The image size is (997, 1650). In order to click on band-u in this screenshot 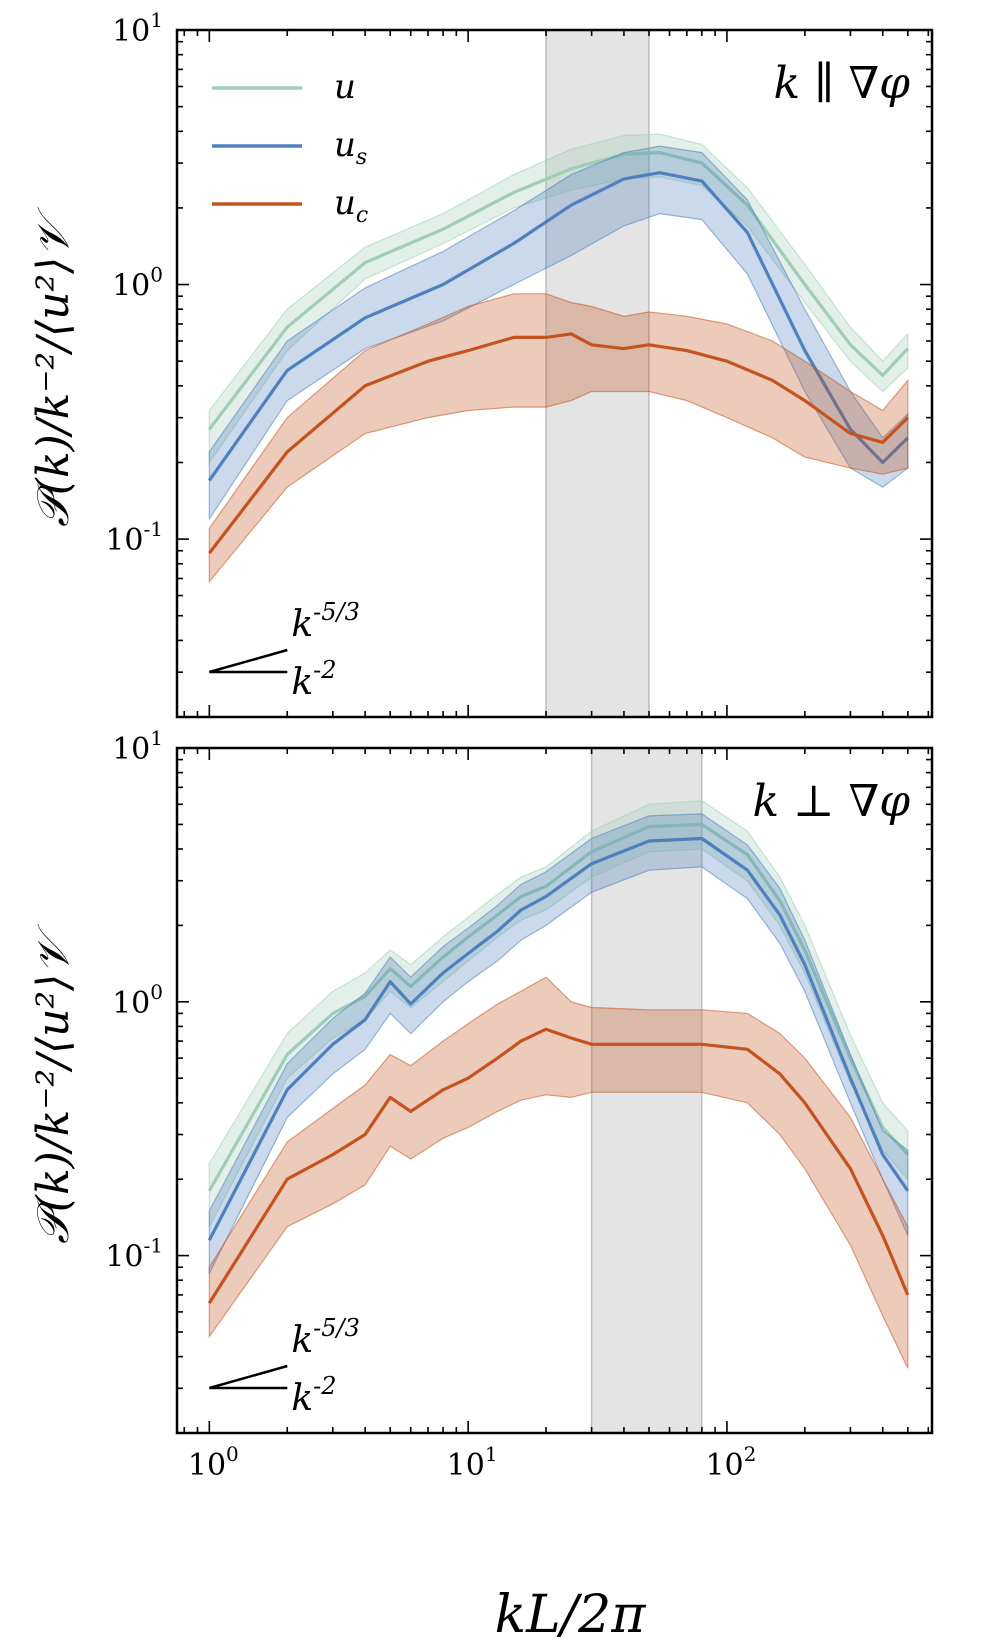, I will do `click(558, 299)`.